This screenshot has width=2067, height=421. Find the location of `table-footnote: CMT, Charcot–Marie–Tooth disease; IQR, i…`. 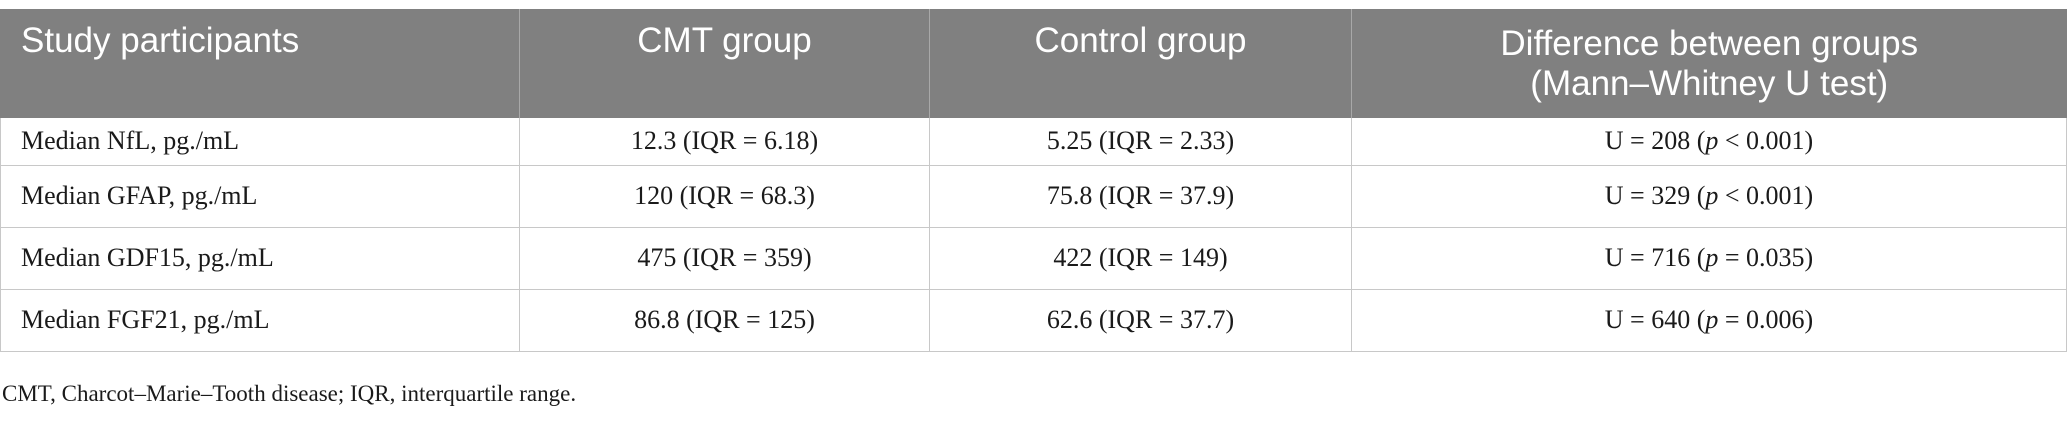

table-footnote: CMT, Charcot–Marie–Tooth disease; IQR, i… is located at coordinates (289, 393).